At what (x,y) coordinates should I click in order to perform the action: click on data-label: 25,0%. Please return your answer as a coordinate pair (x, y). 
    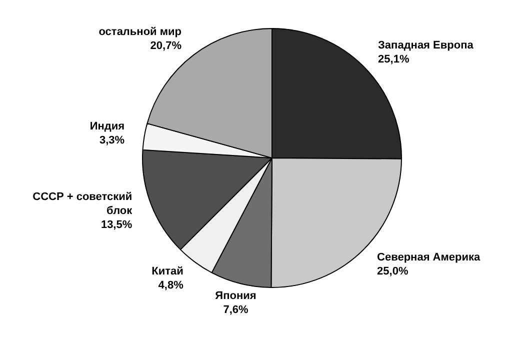
    Looking at the image, I should click on (392, 271).